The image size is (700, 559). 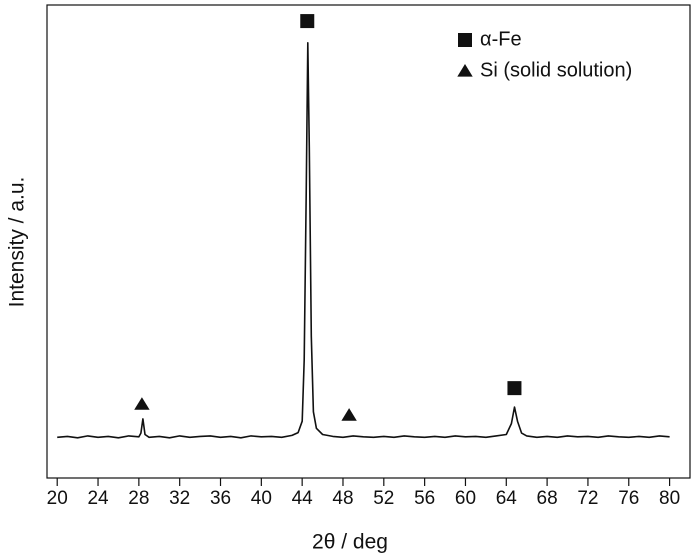 What do you see at coordinates (261, 498) in the screenshot?
I see `x-tick-label: 40` at bounding box center [261, 498].